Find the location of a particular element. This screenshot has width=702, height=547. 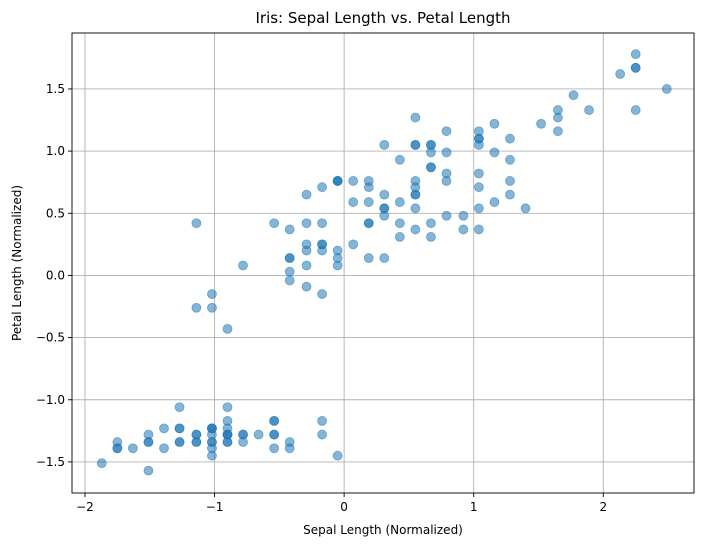

y-tick-label: 1.5 is located at coordinates (55, 89).